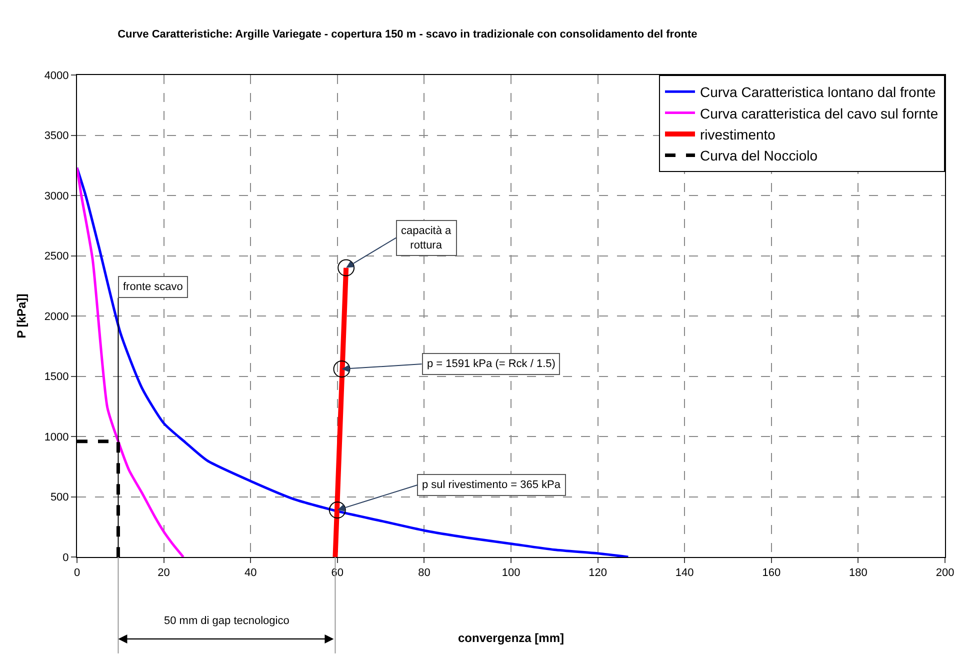  What do you see at coordinates (492, 485) in the screenshot?
I see `annotation: p sul rivestimento = 365 kPa` at bounding box center [492, 485].